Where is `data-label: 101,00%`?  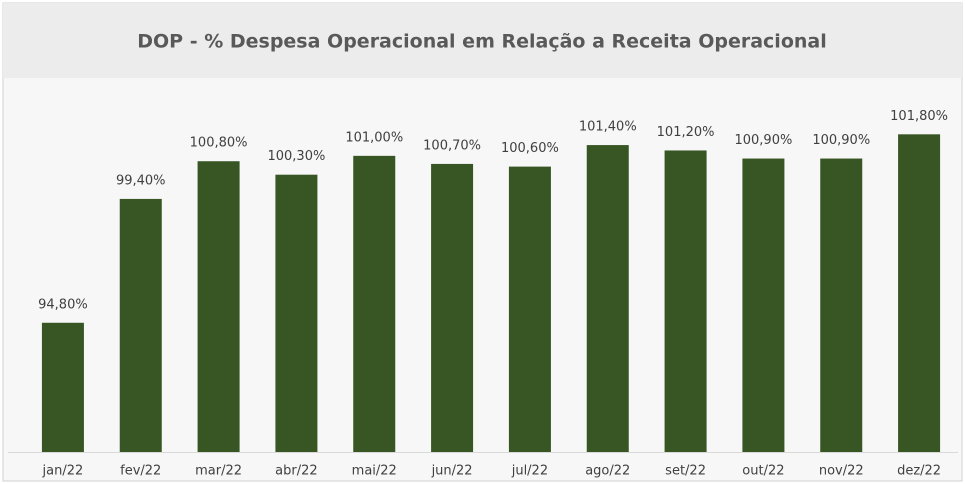
data-label: 101,00% is located at coordinates (374, 137).